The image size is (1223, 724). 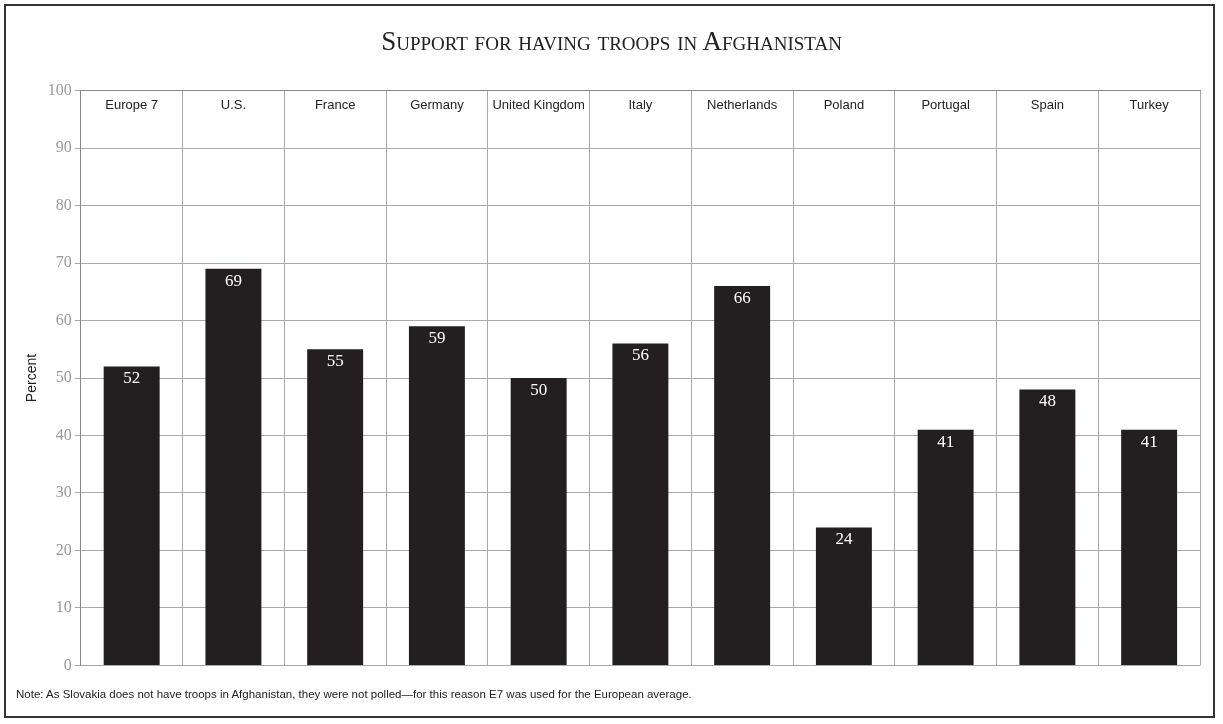 I want to click on y-tick-label: 80, so click(x=63, y=204).